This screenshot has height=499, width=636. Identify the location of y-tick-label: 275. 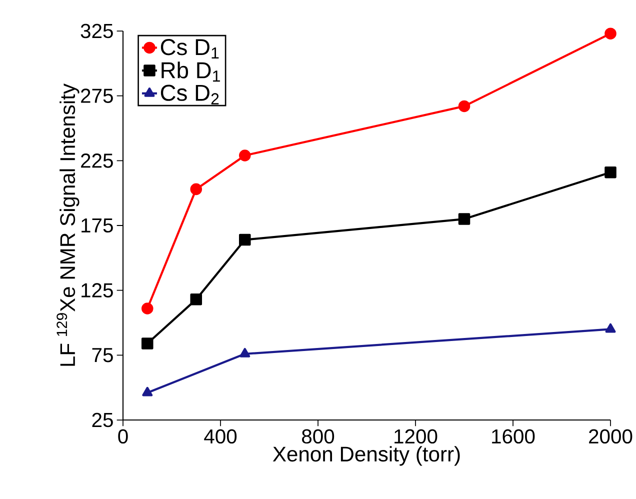
(97, 95).